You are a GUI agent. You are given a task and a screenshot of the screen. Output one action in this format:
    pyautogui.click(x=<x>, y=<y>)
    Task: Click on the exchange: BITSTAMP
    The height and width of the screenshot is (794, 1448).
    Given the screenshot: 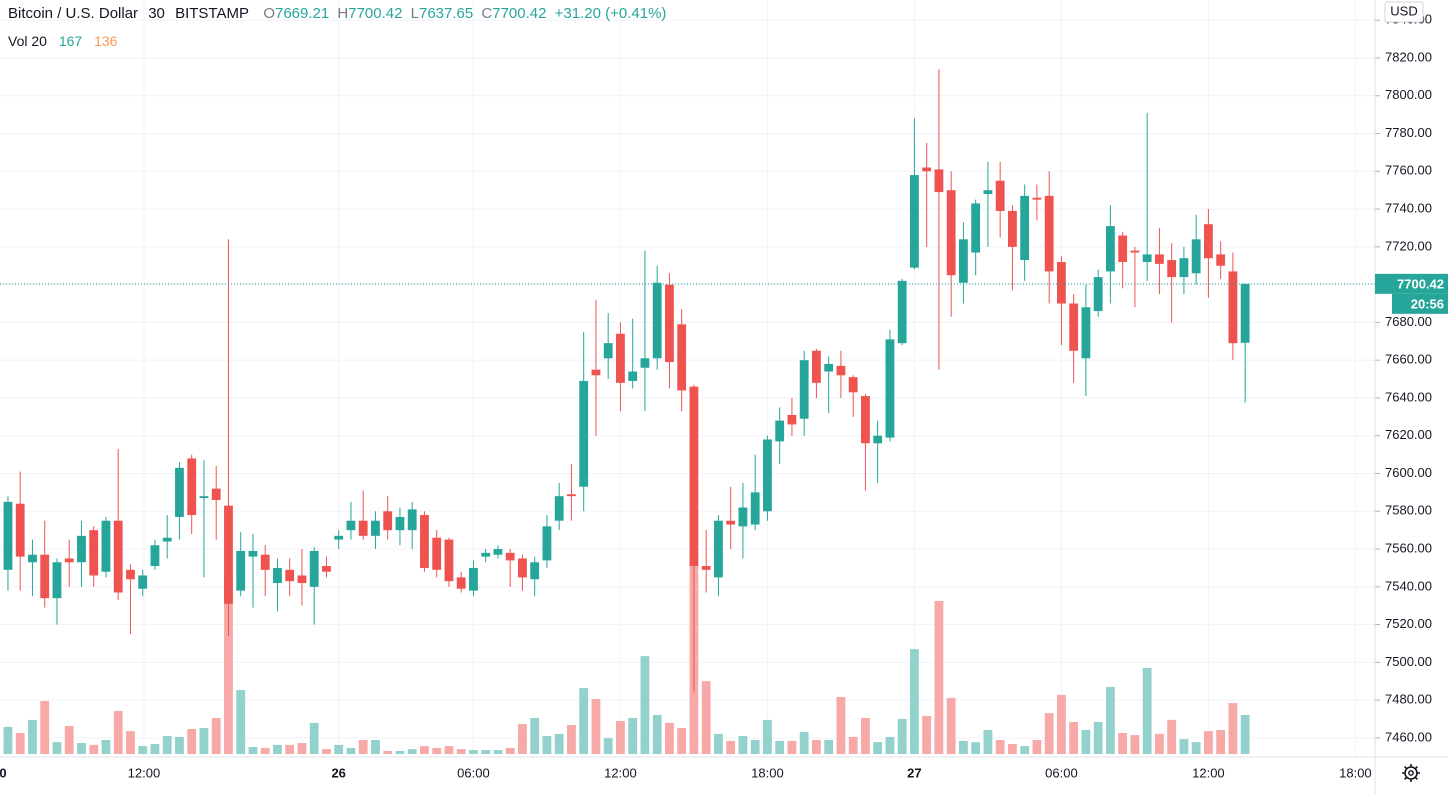 What is the action you would take?
    pyautogui.click(x=212, y=13)
    